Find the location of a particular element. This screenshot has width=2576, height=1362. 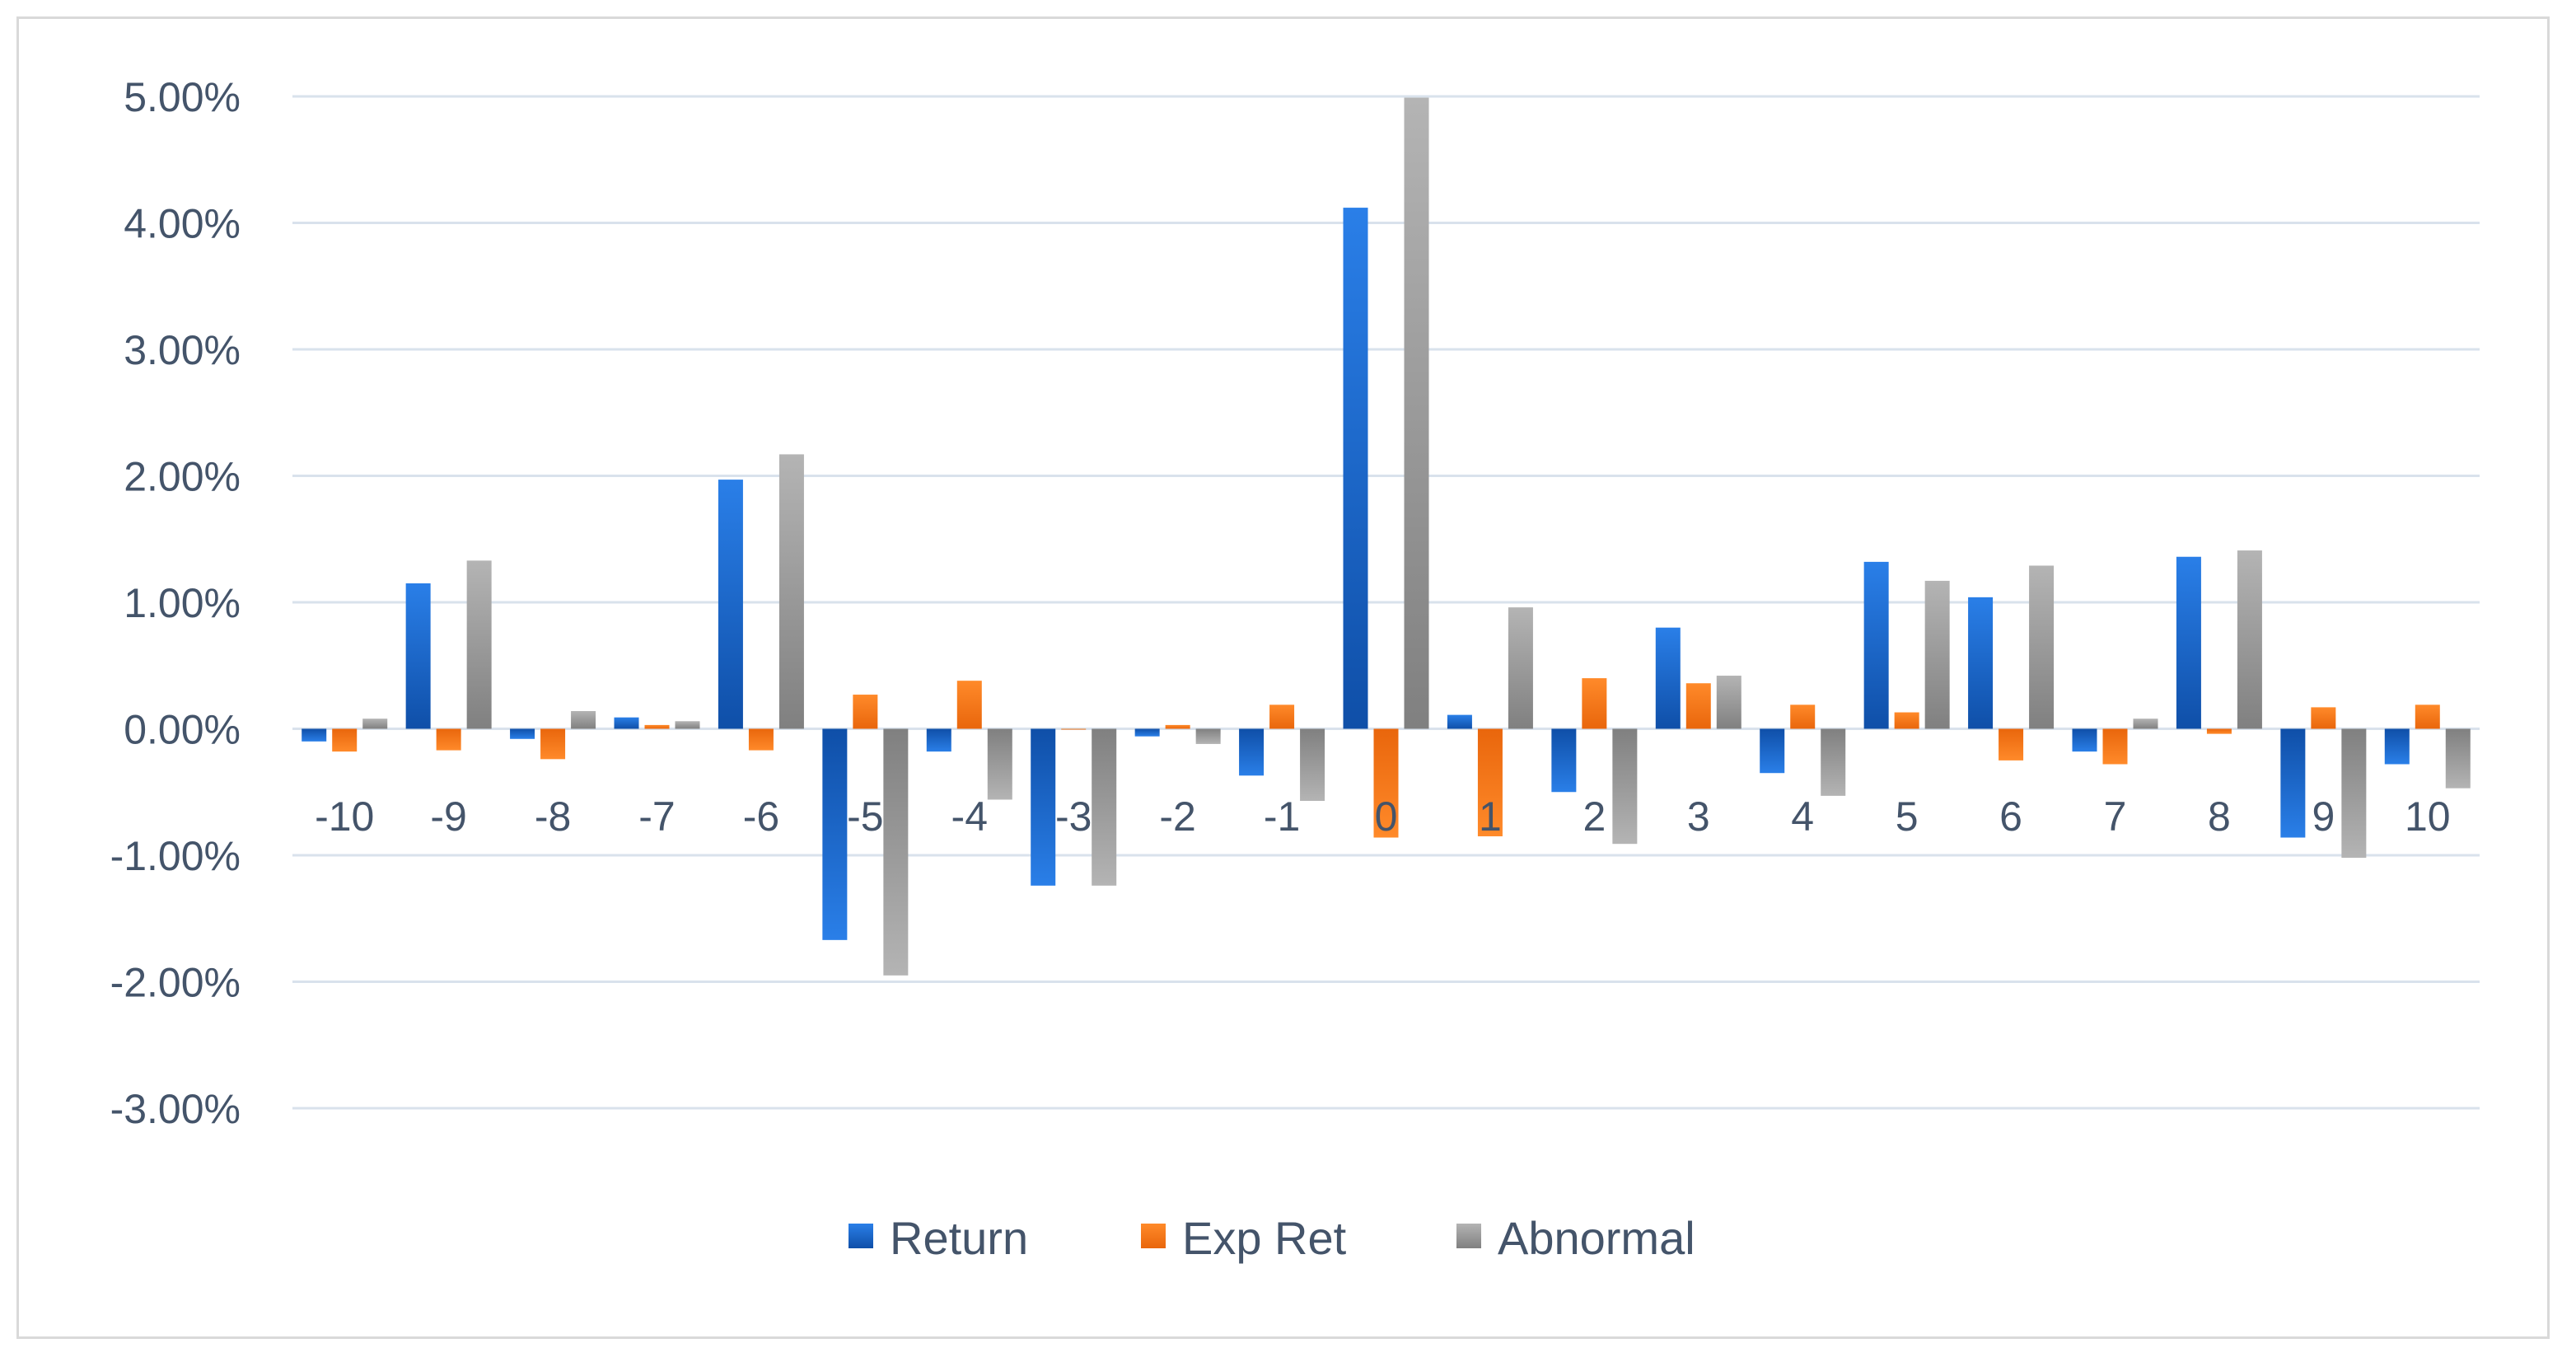

x-tick-label: -1 is located at coordinates (1282, 816).